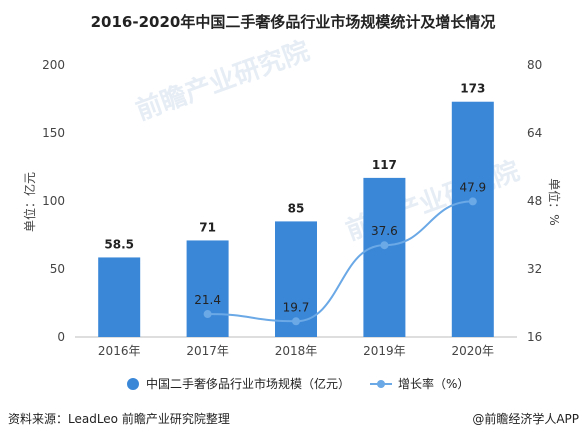 The image size is (587, 438). Describe the element at coordinates (534, 269) in the screenshot. I see `right-tick-label: 32` at that location.